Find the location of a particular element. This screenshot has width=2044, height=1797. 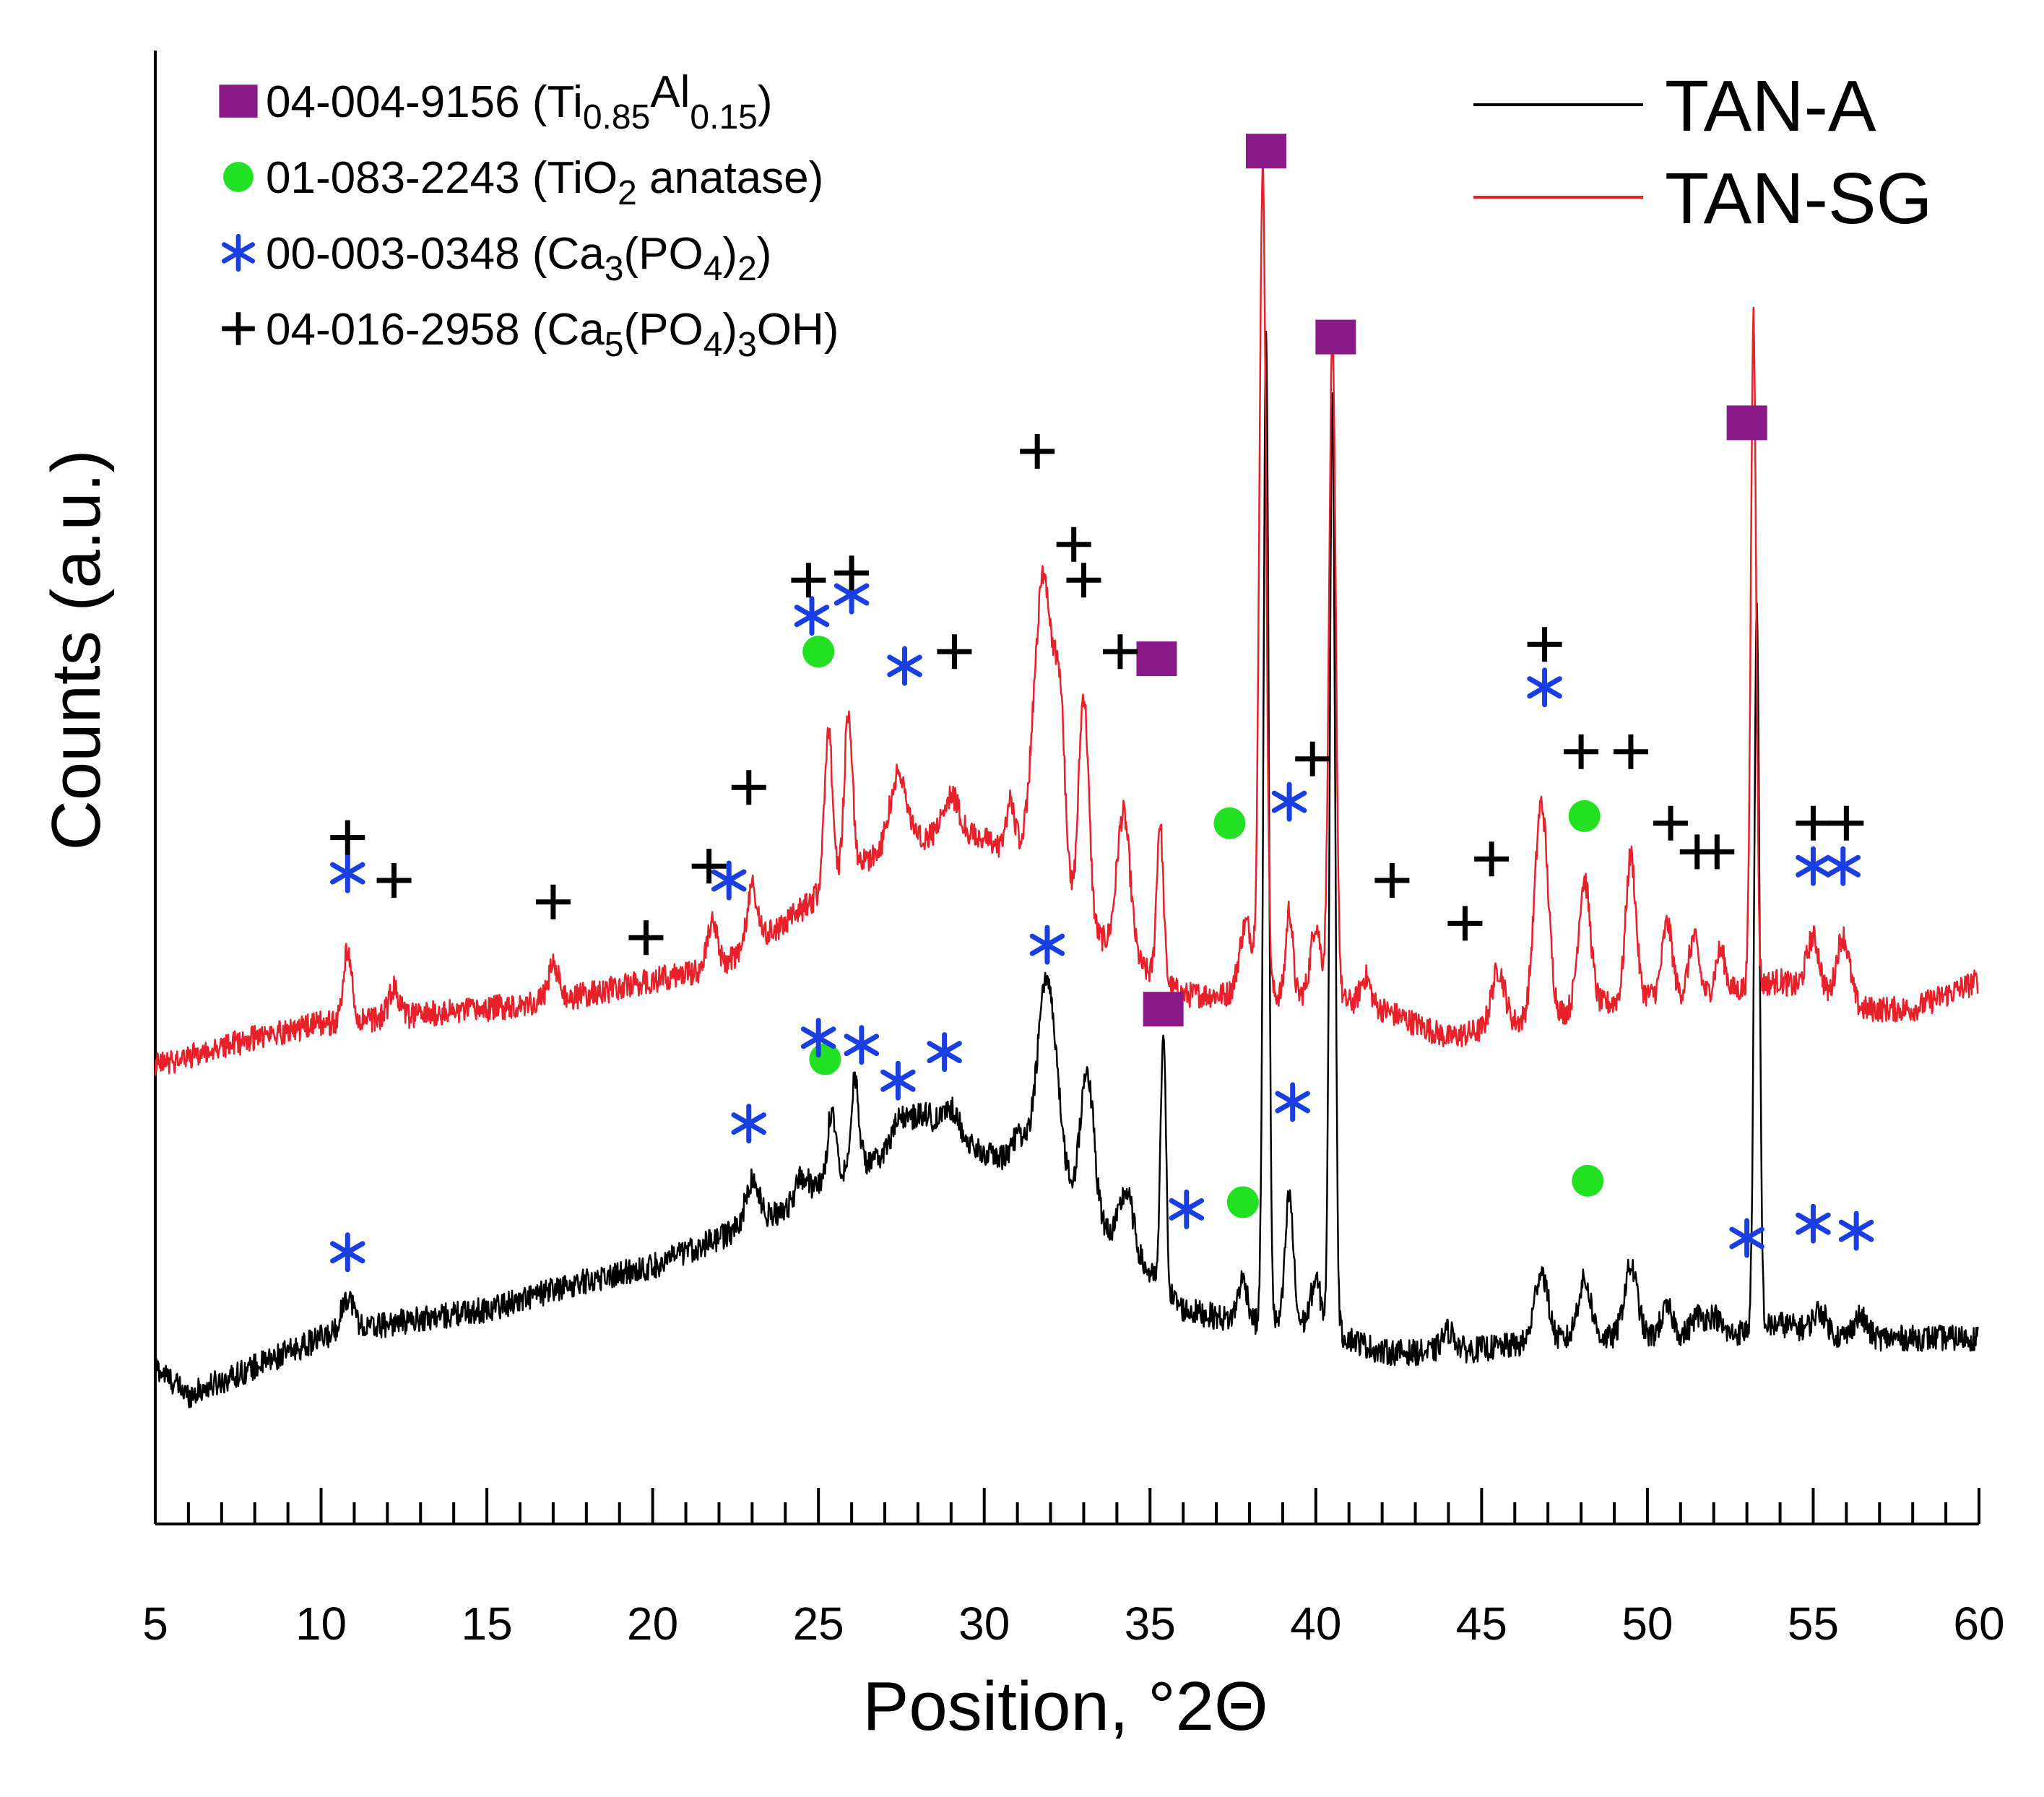

phase-legend-symbol-star is located at coordinates (238, 252).